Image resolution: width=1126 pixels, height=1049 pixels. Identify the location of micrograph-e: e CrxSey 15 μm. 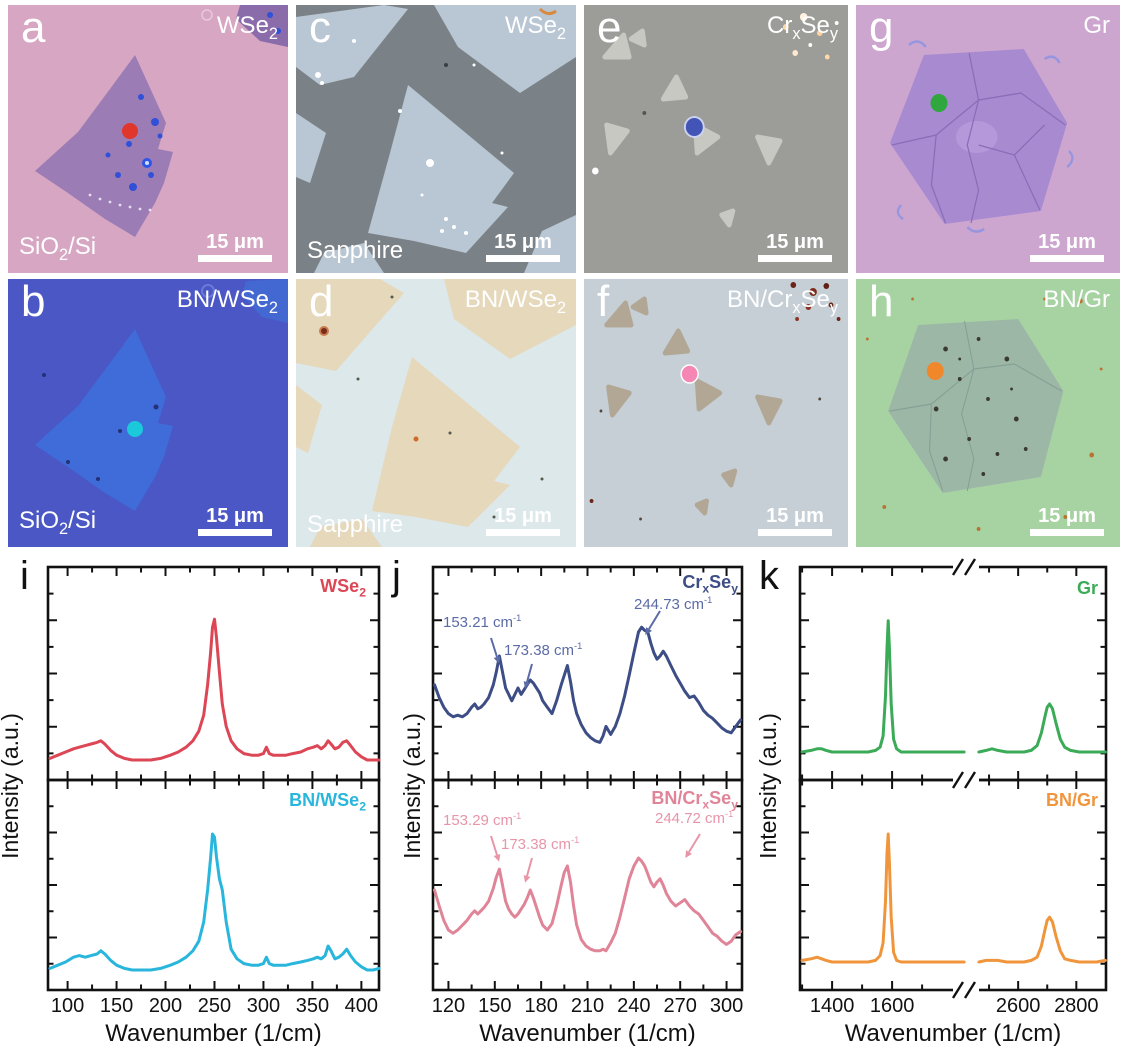
(716, 139).